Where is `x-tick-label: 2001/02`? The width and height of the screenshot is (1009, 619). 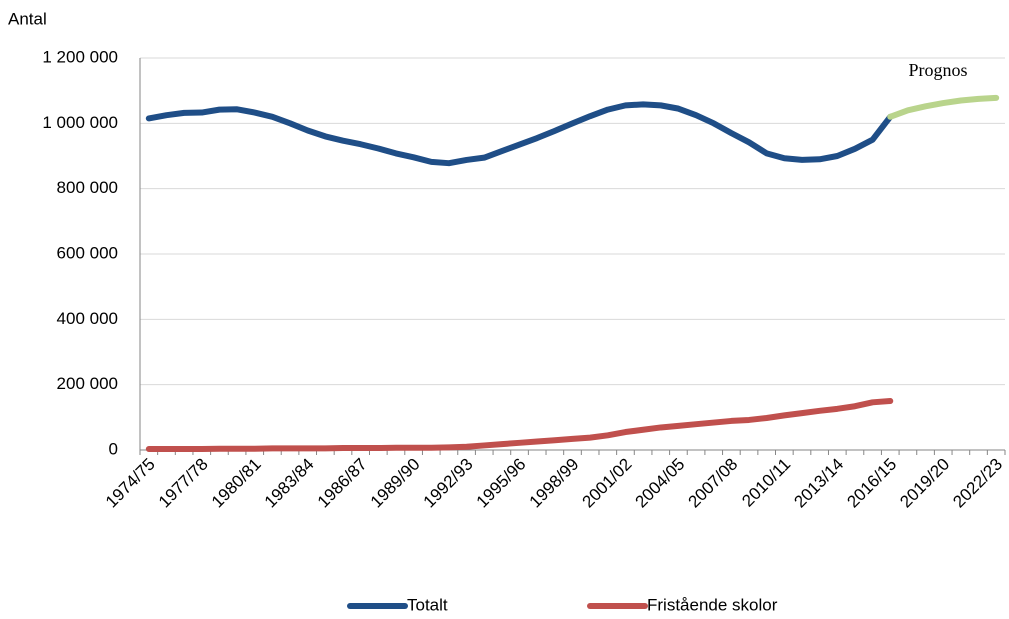 x-tick-label: 2001/02 is located at coordinates (607, 483).